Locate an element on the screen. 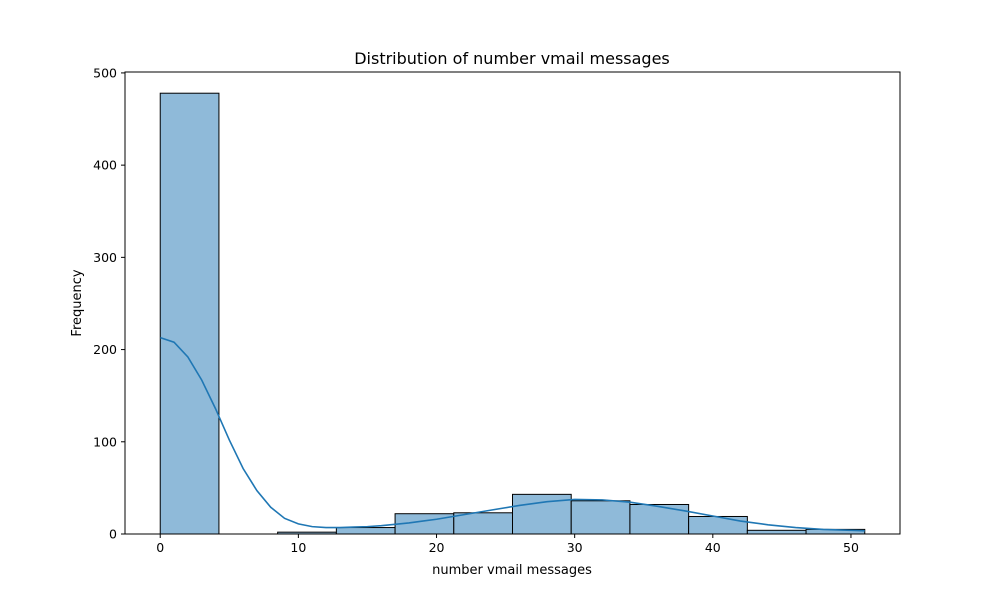  y-axis-ticks: 0 100 200 300 400 500 is located at coordinates (109, 303).